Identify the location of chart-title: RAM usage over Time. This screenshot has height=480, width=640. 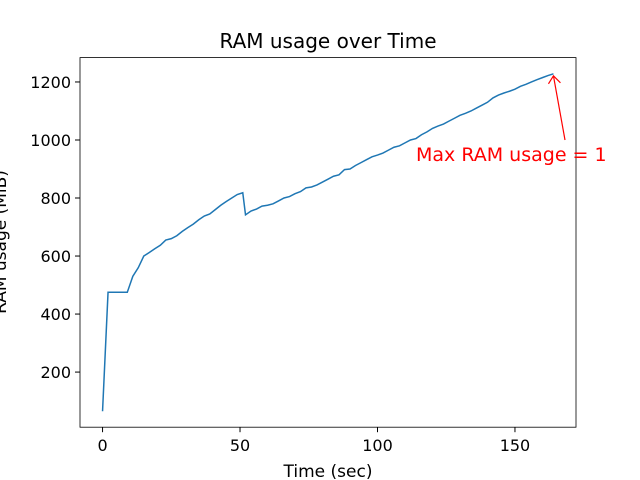
(328, 41).